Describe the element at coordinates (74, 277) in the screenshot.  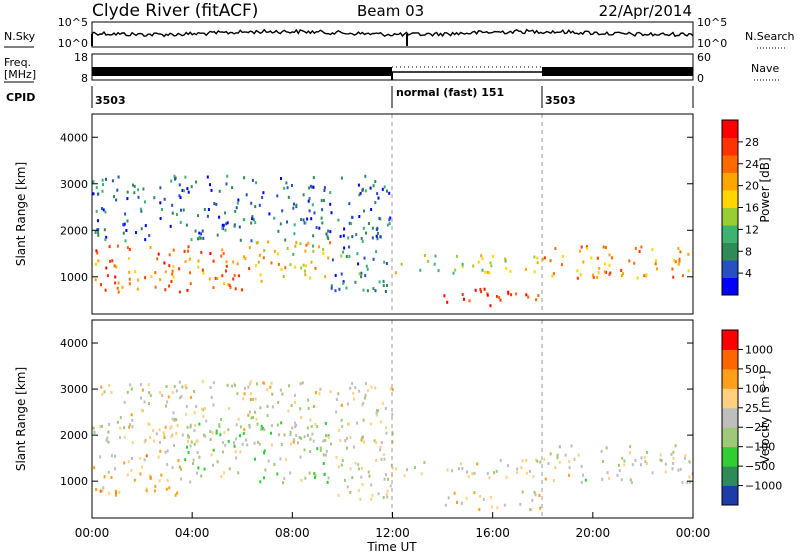
I see `range-tick-label: 1000` at that location.